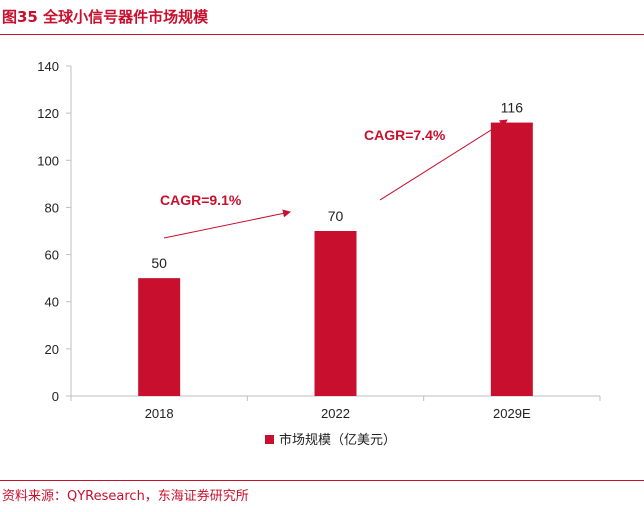  What do you see at coordinates (125, 496) in the screenshot?
I see `source-note: 资料来源：QYResearch，东海证券研究所` at bounding box center [125, 496].